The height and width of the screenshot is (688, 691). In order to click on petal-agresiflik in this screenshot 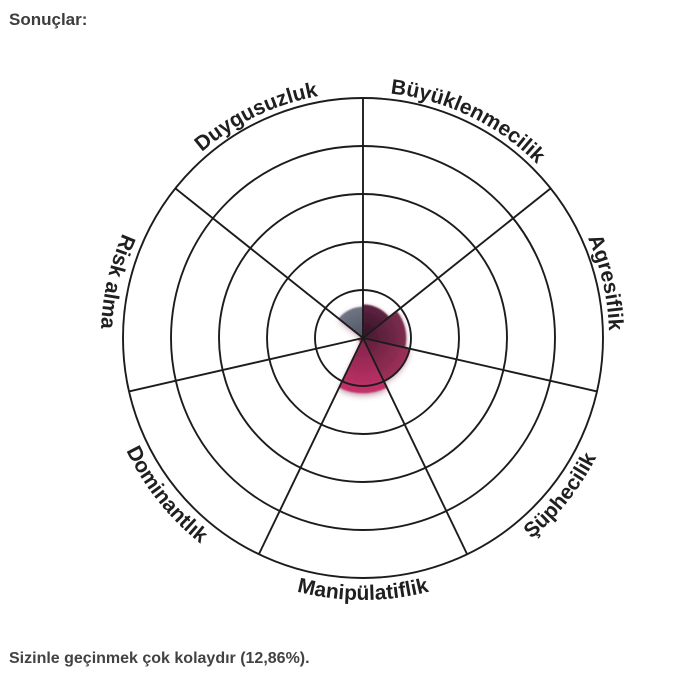, I will do `click(385, 329)`.